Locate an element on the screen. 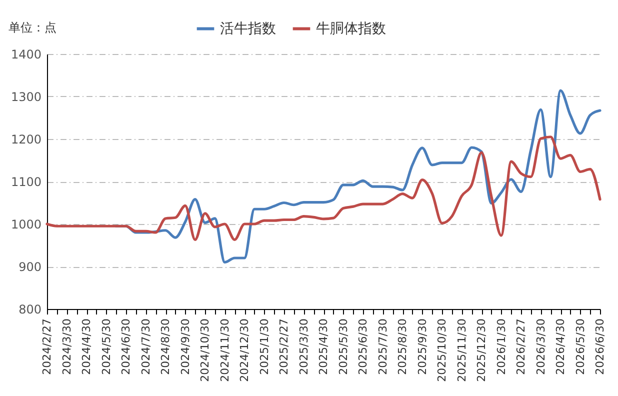  x-tick-label: 2025/4/30 is located at coordinates (323, 346).